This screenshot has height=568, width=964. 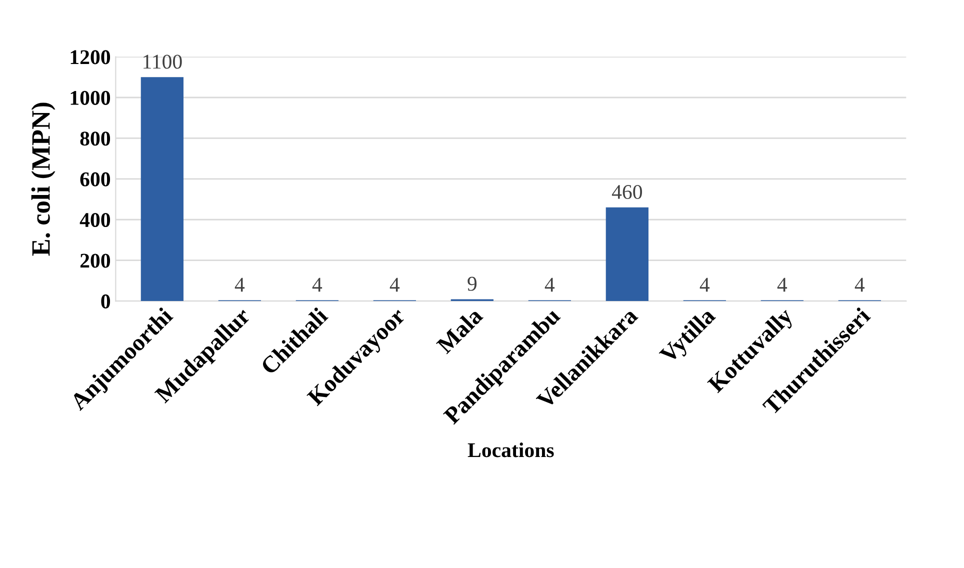 What do you see at coordinates (95, 220) in the screenshot?
I see `y-tick-label: 400` at bounding box center [95, 220].